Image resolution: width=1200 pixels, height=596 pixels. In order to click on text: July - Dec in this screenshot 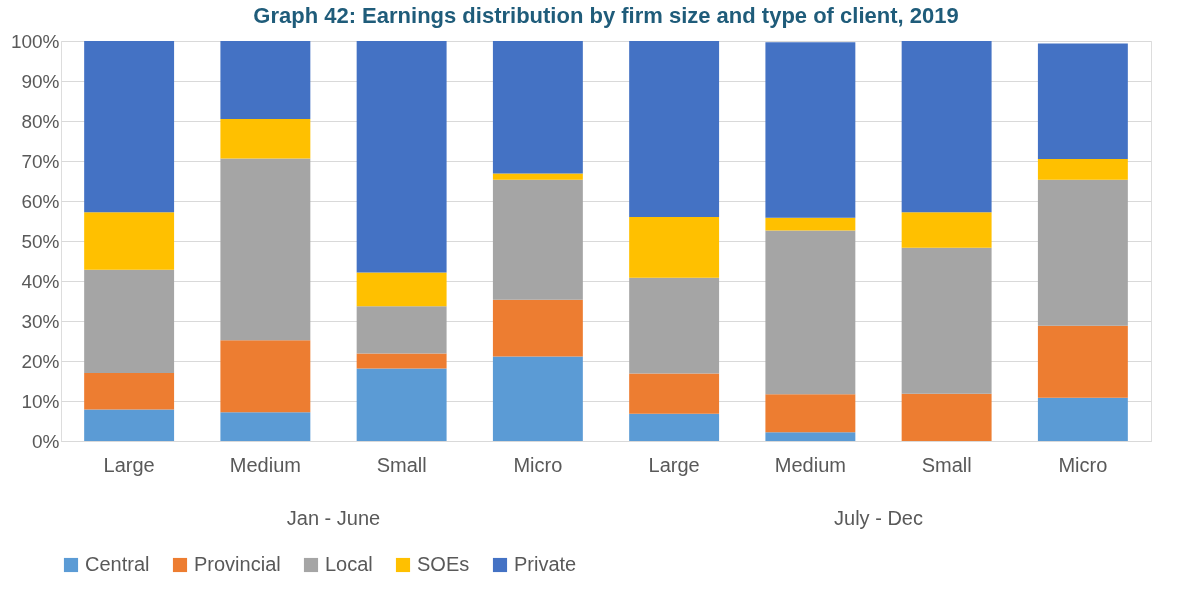, I will do `click(878, 518)`.